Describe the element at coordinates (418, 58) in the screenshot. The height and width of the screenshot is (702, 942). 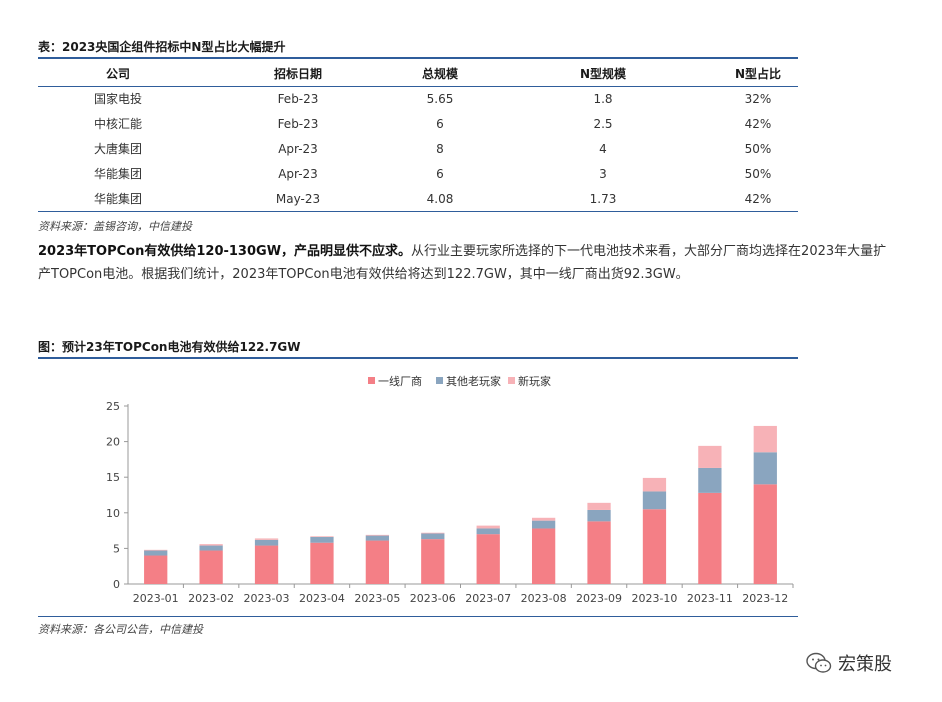
I see `table-title-rule` at that location.